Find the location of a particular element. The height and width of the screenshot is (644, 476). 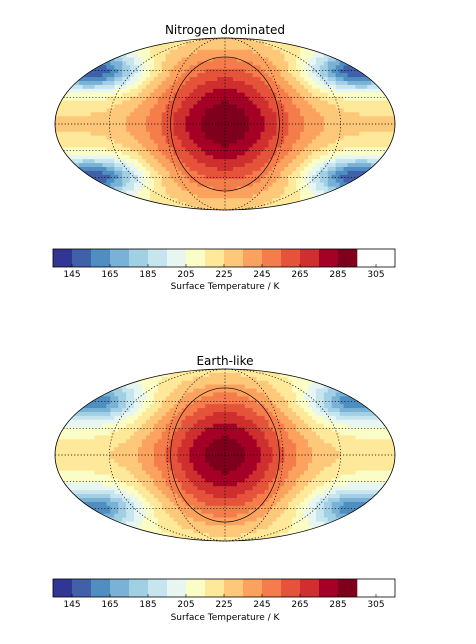

map-title: Earth-like is located at coordinates (224, 361).